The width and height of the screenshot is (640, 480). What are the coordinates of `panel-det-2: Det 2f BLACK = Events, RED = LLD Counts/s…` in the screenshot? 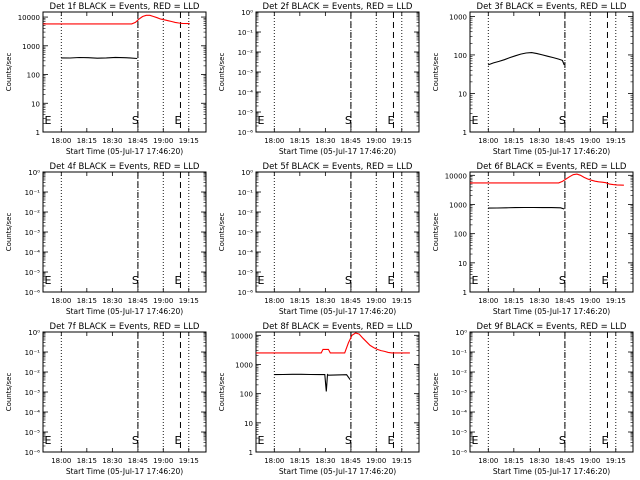 It's located at (319, 79).